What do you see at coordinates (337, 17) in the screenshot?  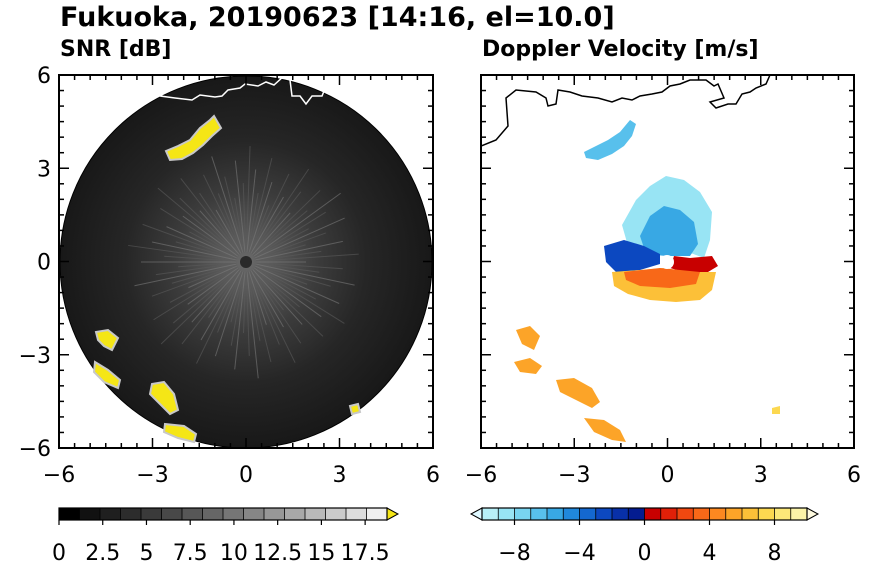 I see `figure-title: Fukuoka, 20190623 [14:16, el=10.0]` at bounding box center [337, 17].